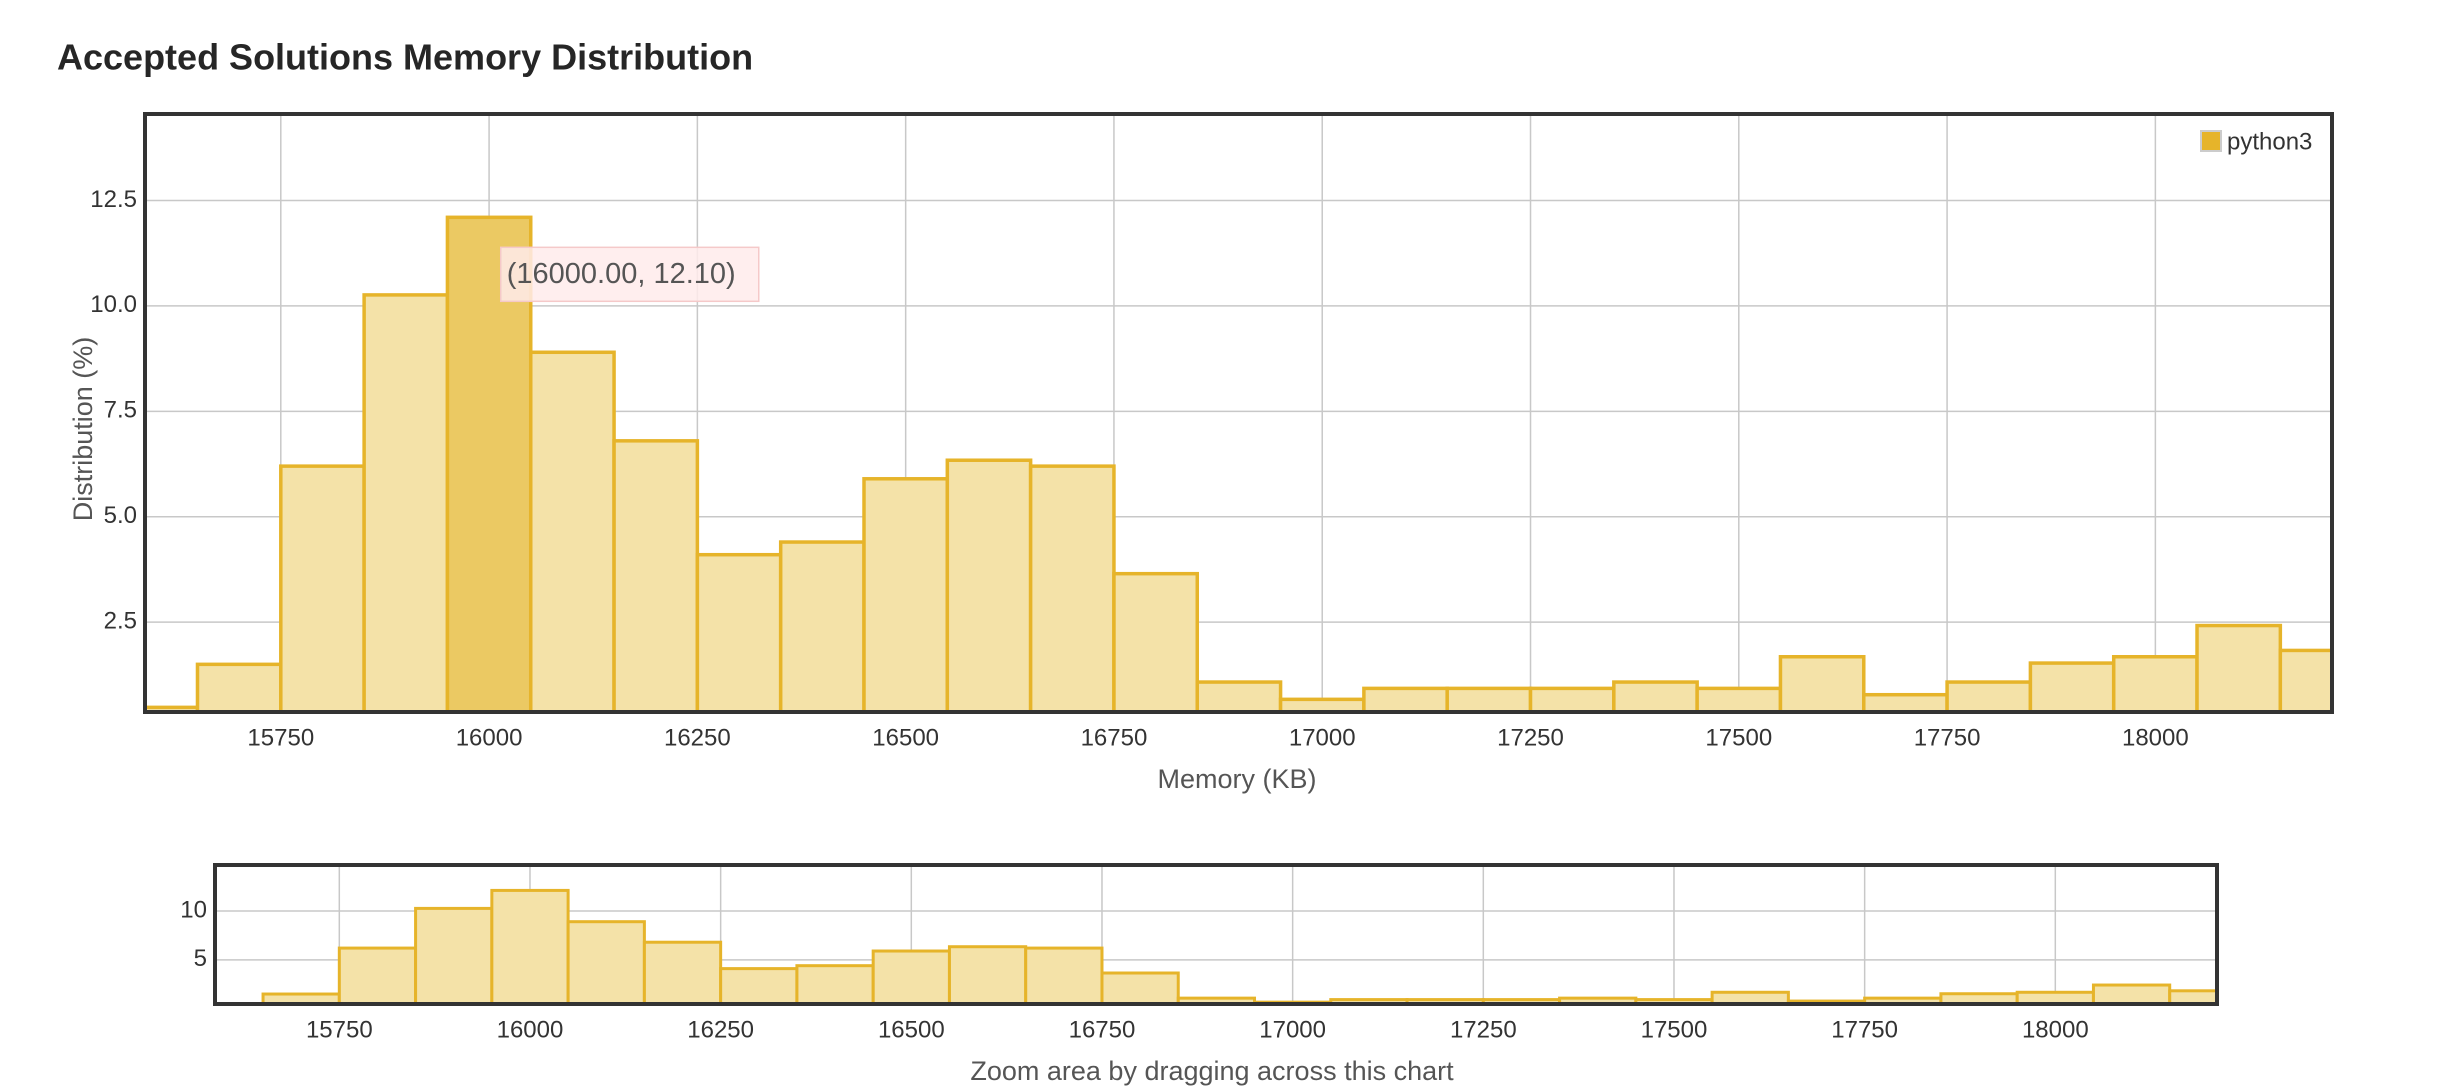 The width and height of the screenshot is (2440, 1090). Describe the element at coordinates (120, 410) in the screenshot. I see `y-tick-label: 7.5` at that location.